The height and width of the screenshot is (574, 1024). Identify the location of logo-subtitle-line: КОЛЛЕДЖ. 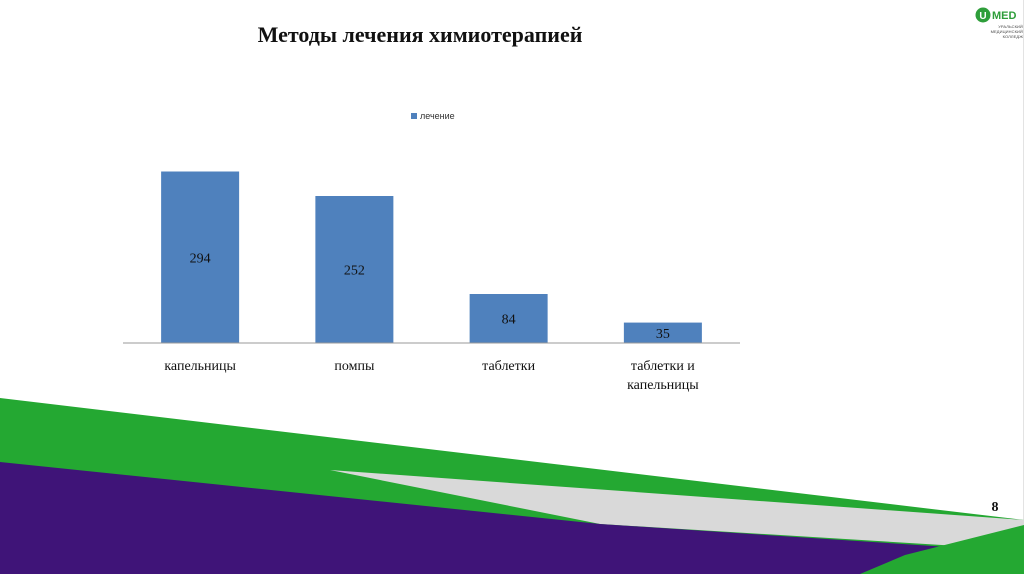
(1012, 36).